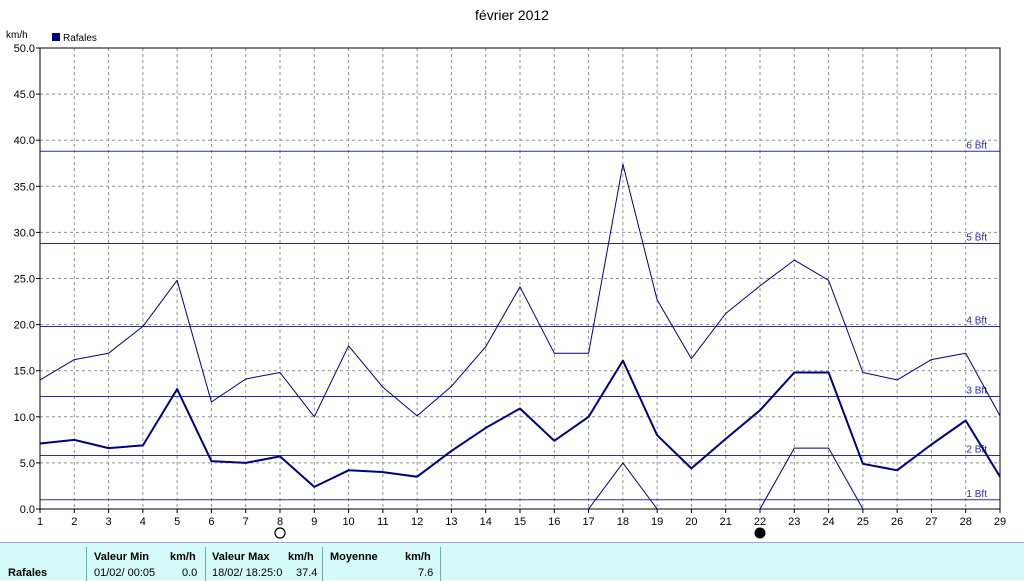  What do you see at coordinates (24, 372) in the screenshot?
I see `y-tick-label: 15.0` at bounding box center [24, 372].